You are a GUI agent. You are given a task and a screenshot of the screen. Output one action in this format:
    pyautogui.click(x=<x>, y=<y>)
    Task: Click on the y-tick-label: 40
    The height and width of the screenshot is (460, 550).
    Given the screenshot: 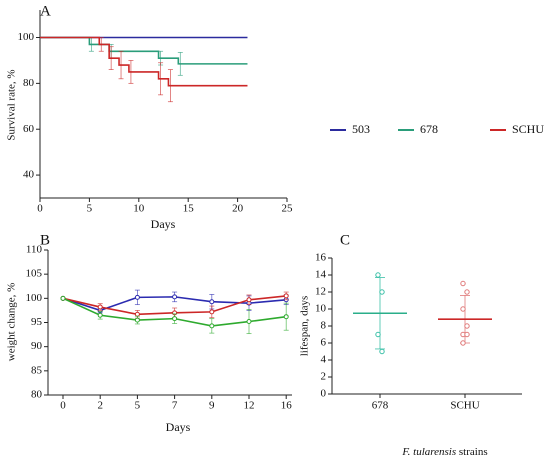 What is the action you would take?
    pyautogui.click(x=29, y=175)
    